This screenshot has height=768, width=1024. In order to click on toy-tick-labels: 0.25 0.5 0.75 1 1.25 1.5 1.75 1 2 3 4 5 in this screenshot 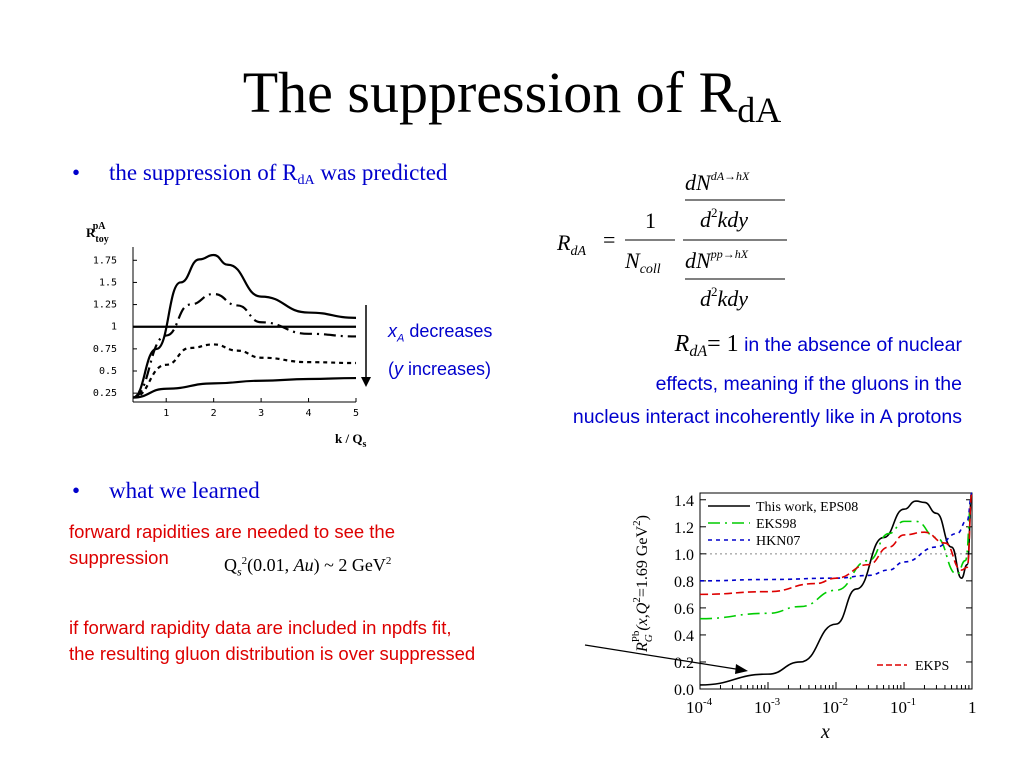, I will do `click(226, 337)`.